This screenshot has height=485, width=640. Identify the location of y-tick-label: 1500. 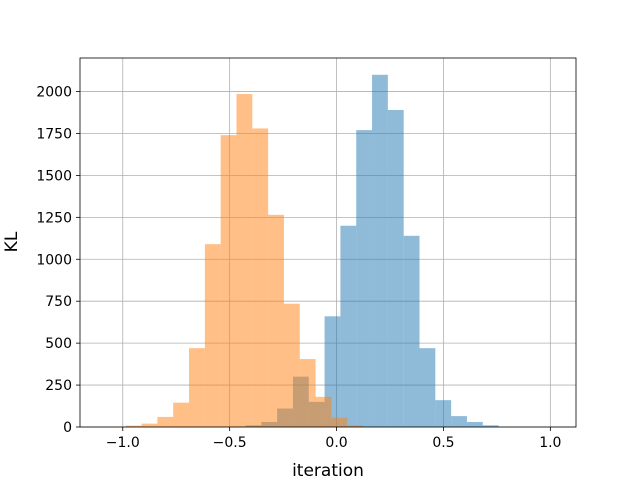
(54, 176).